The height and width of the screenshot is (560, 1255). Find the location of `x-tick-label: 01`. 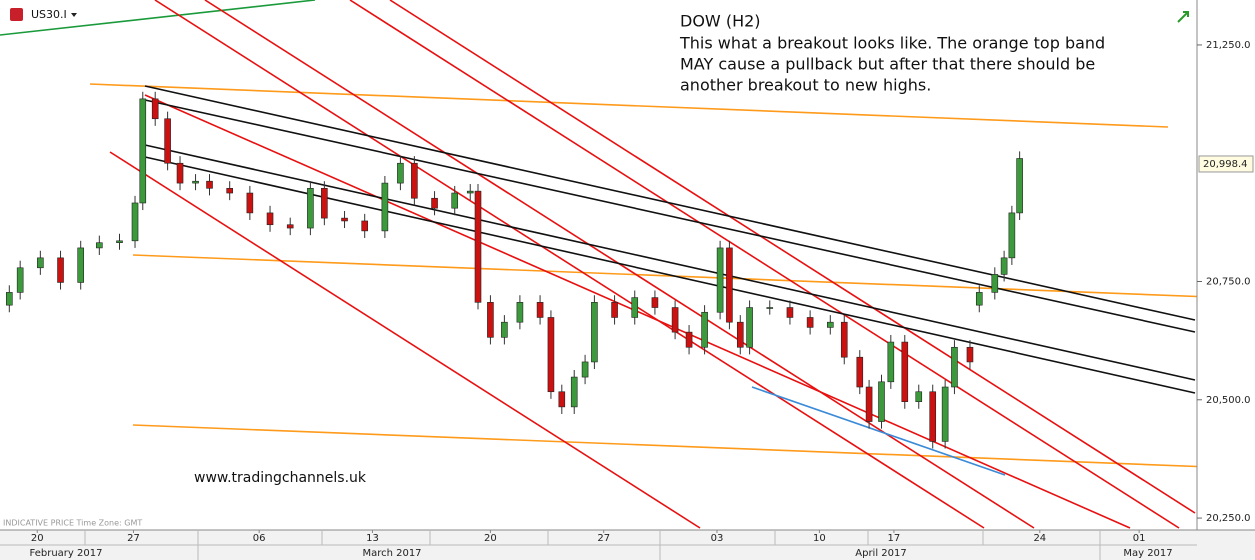

x-tick-label: 01 is located at coordinates (1139, 538).